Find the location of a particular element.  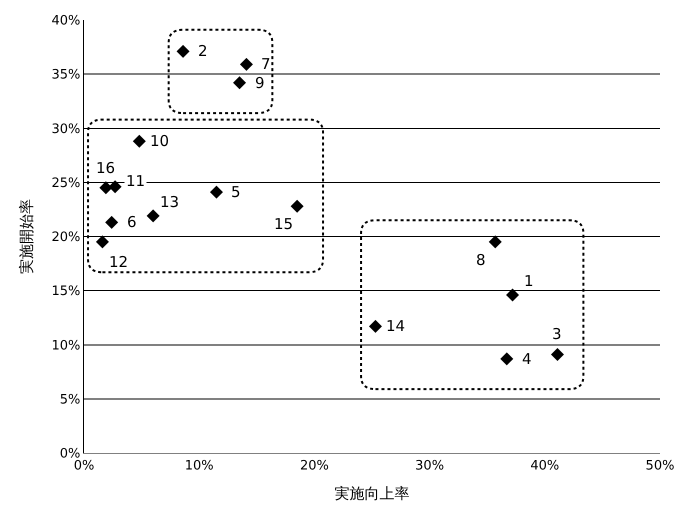

annotation: 16 is located at coordinates (106, 168).